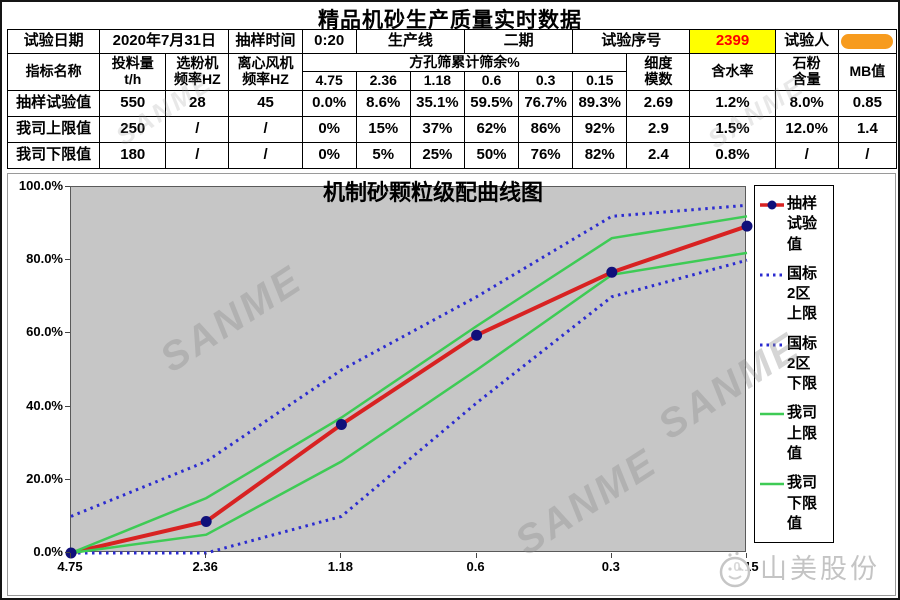 The height and width of the screenshot is (600, 900). I want to click on y-axis-label: 60.0%, so click(44, 332).